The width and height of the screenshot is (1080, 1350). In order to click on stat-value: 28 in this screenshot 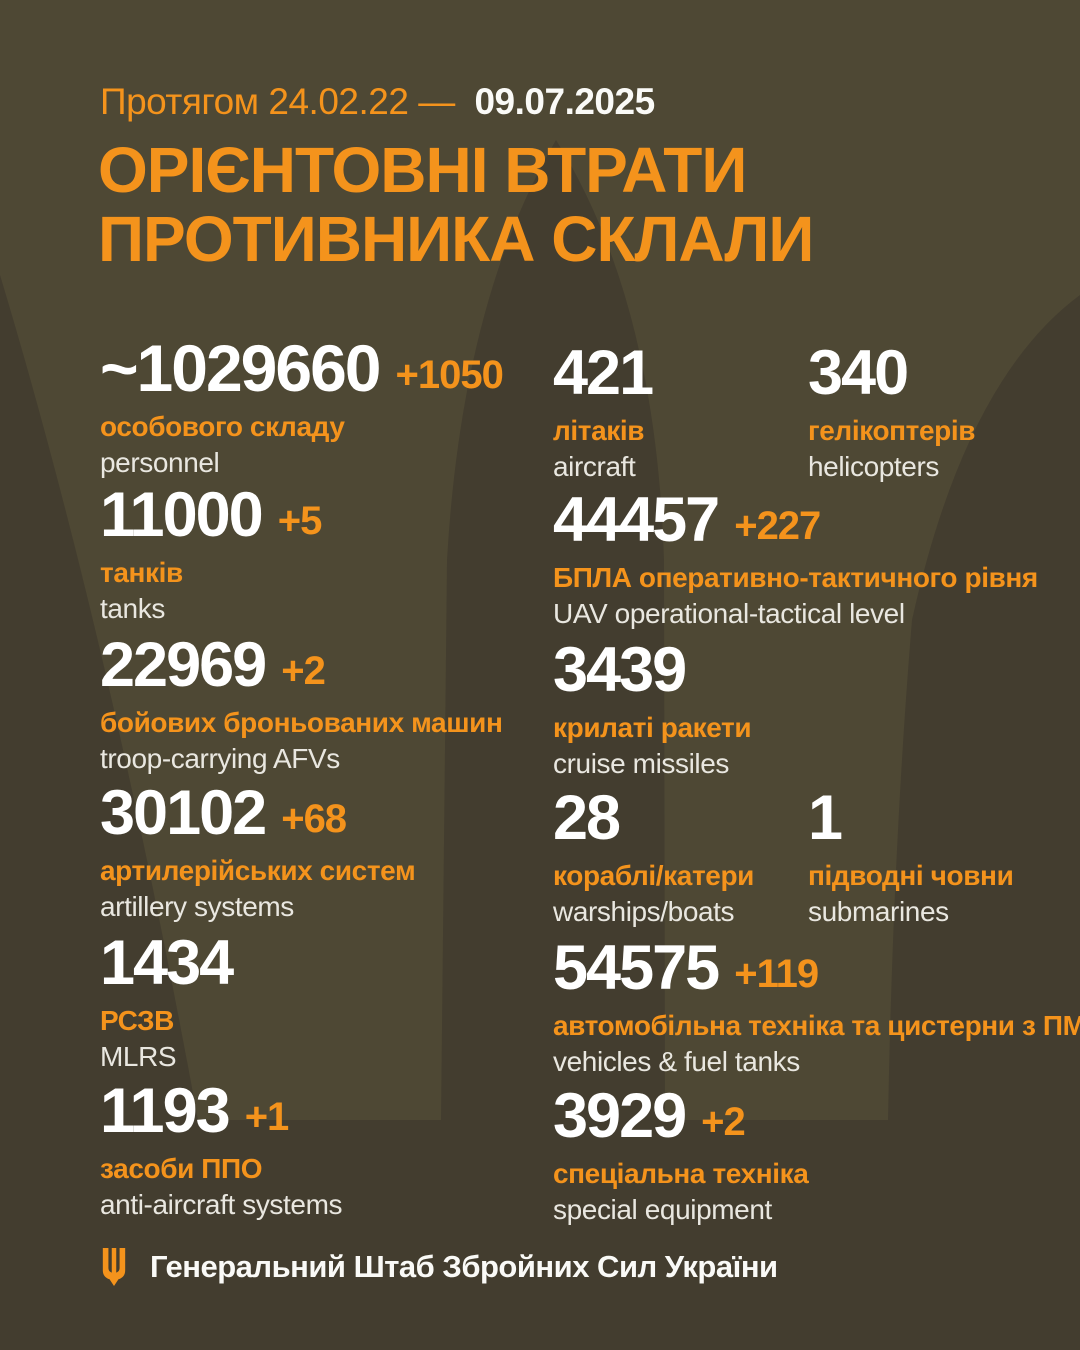, I will do `click(587, 818)`.